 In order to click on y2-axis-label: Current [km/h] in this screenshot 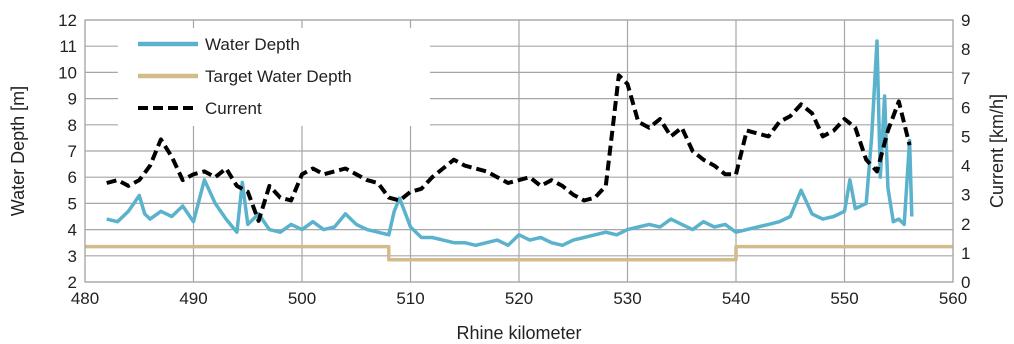, I will do `click(997, 151)`.